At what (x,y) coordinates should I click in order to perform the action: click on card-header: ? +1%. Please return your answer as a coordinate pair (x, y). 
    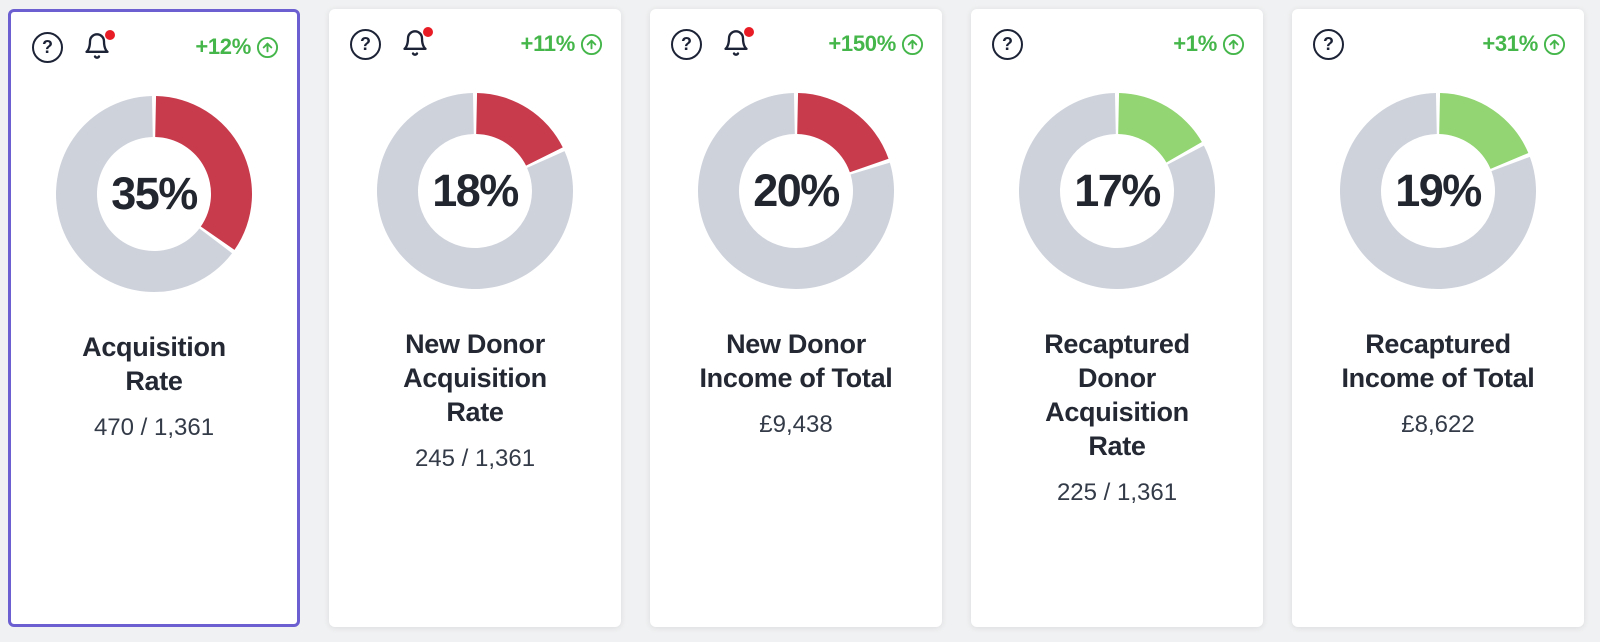
    Looking at the image, I should click on (1117, 44).